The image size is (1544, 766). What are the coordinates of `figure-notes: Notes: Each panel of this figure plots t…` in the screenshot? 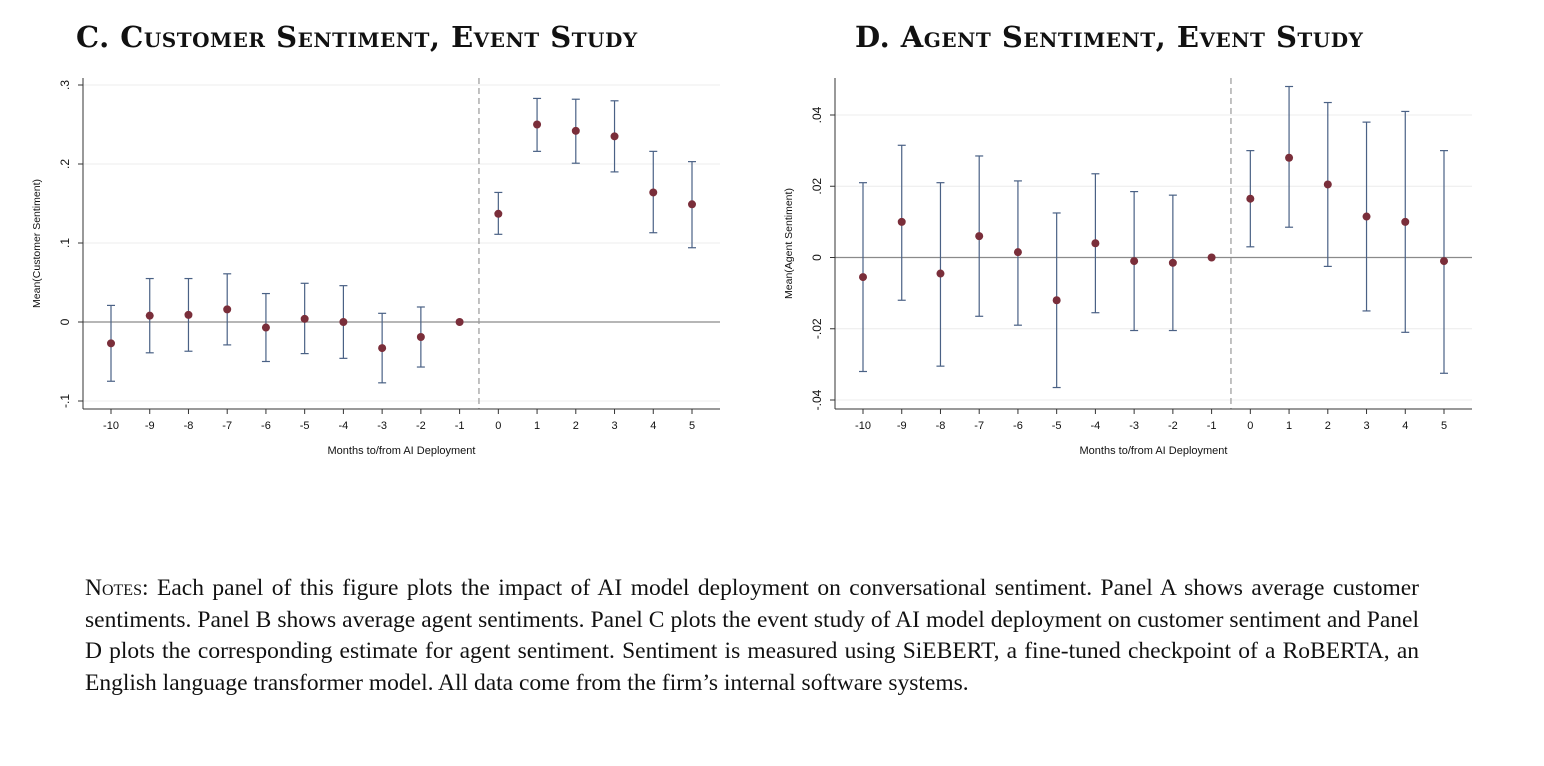 It's located at (752, 636).